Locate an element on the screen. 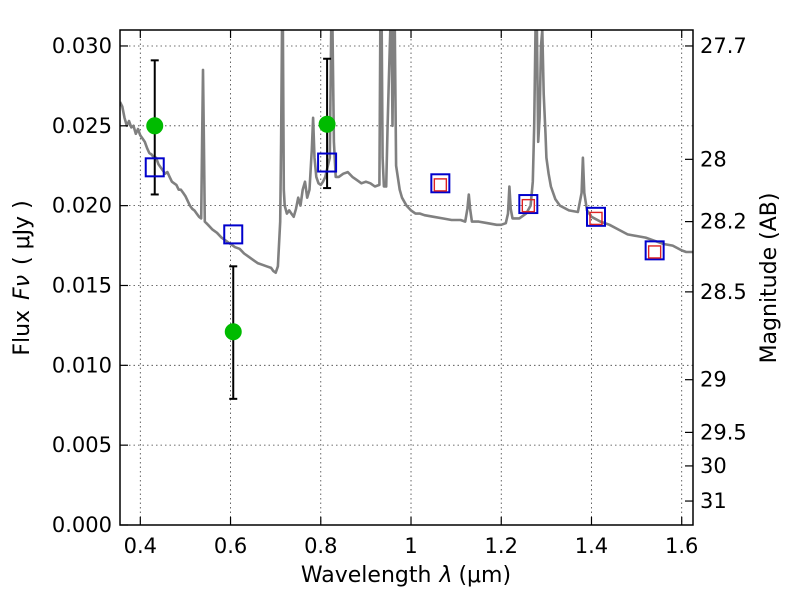  x-tick-label: 1.6 is located at coordinates (681, 546).